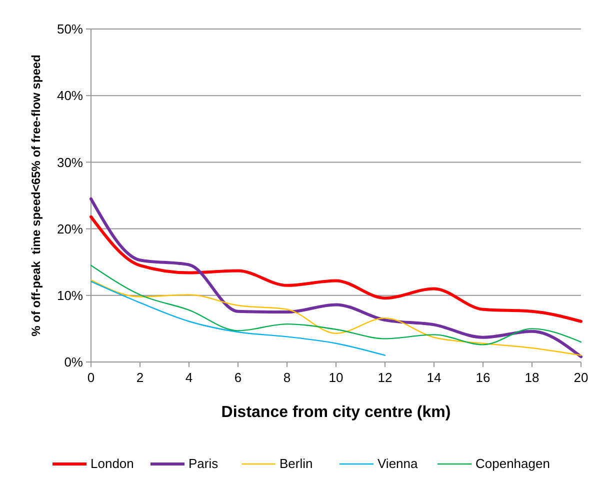  I want to click on x-tick-label: 10, so click(336, 377).